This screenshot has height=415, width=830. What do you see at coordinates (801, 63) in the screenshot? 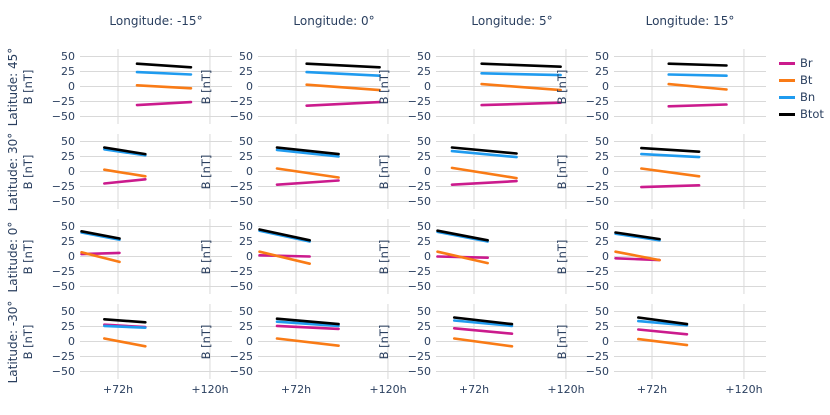
I see `legend-item-br: Br` at bounding box center [801, 63].